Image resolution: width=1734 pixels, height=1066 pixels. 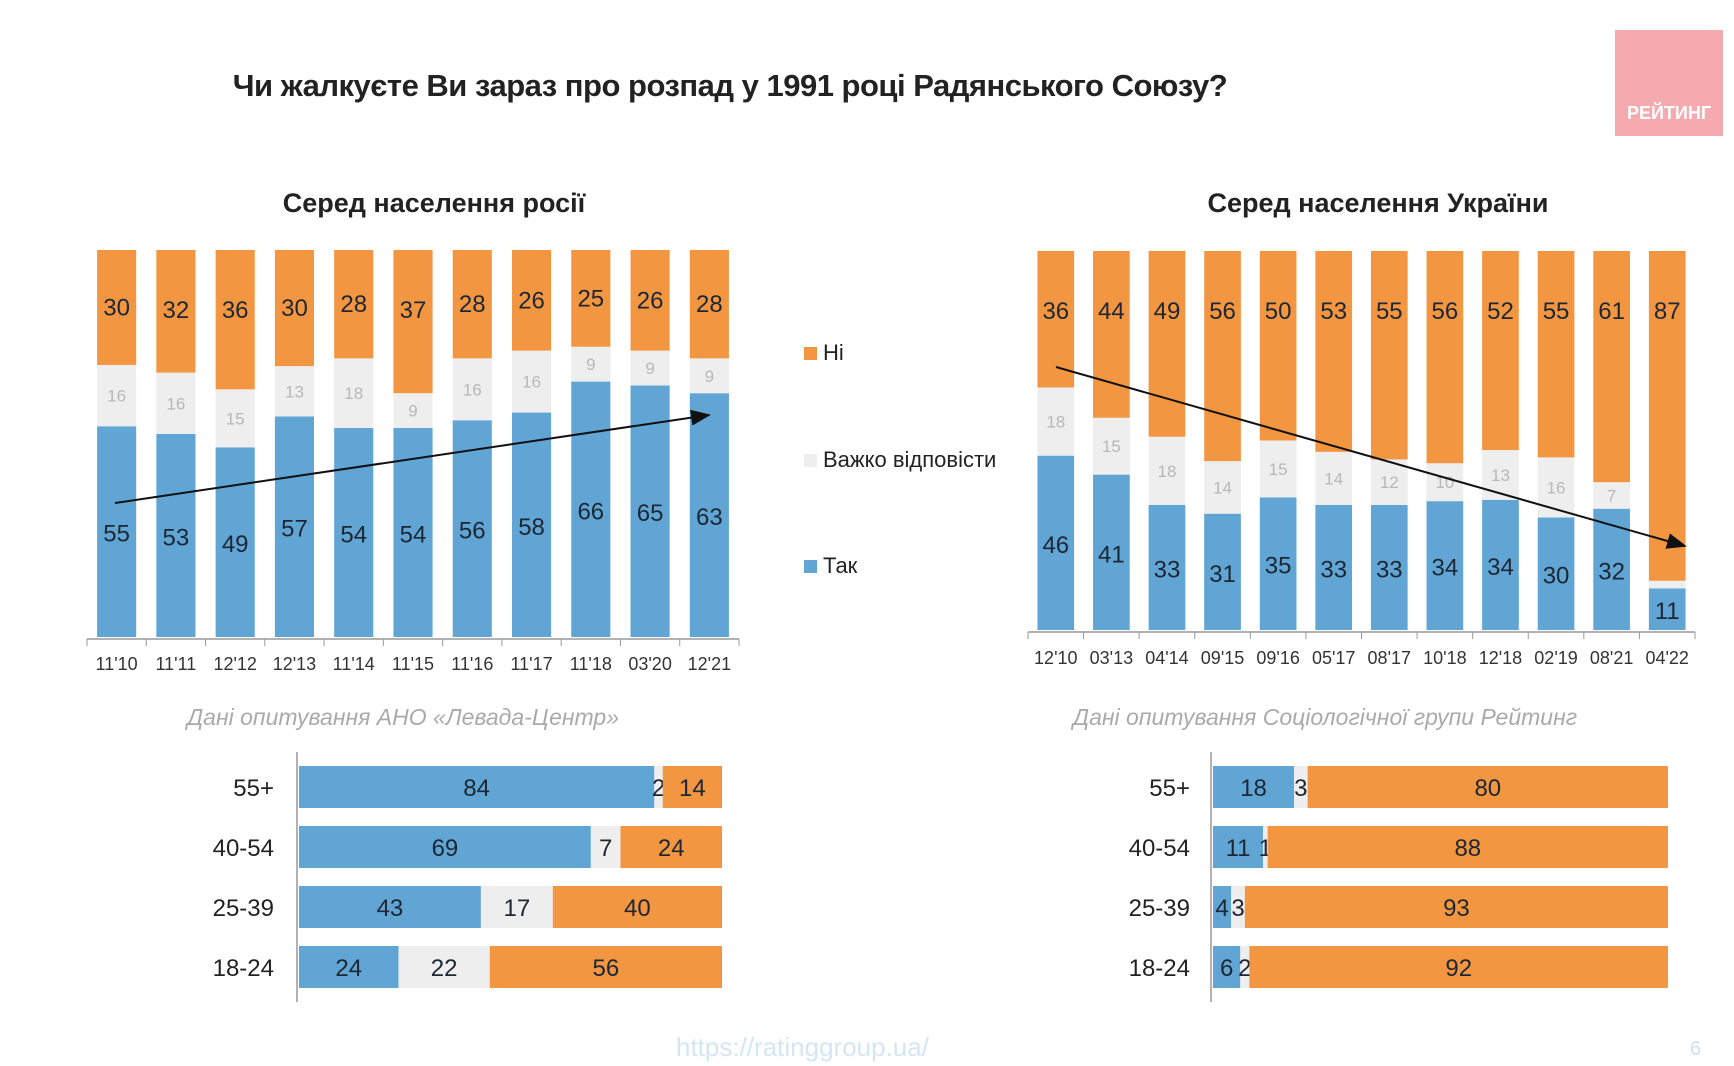 What do you see at coordinates (243, 908) in the screenshot?
I see `y-tick-label: 25-39` at bounding box center [243, 908].